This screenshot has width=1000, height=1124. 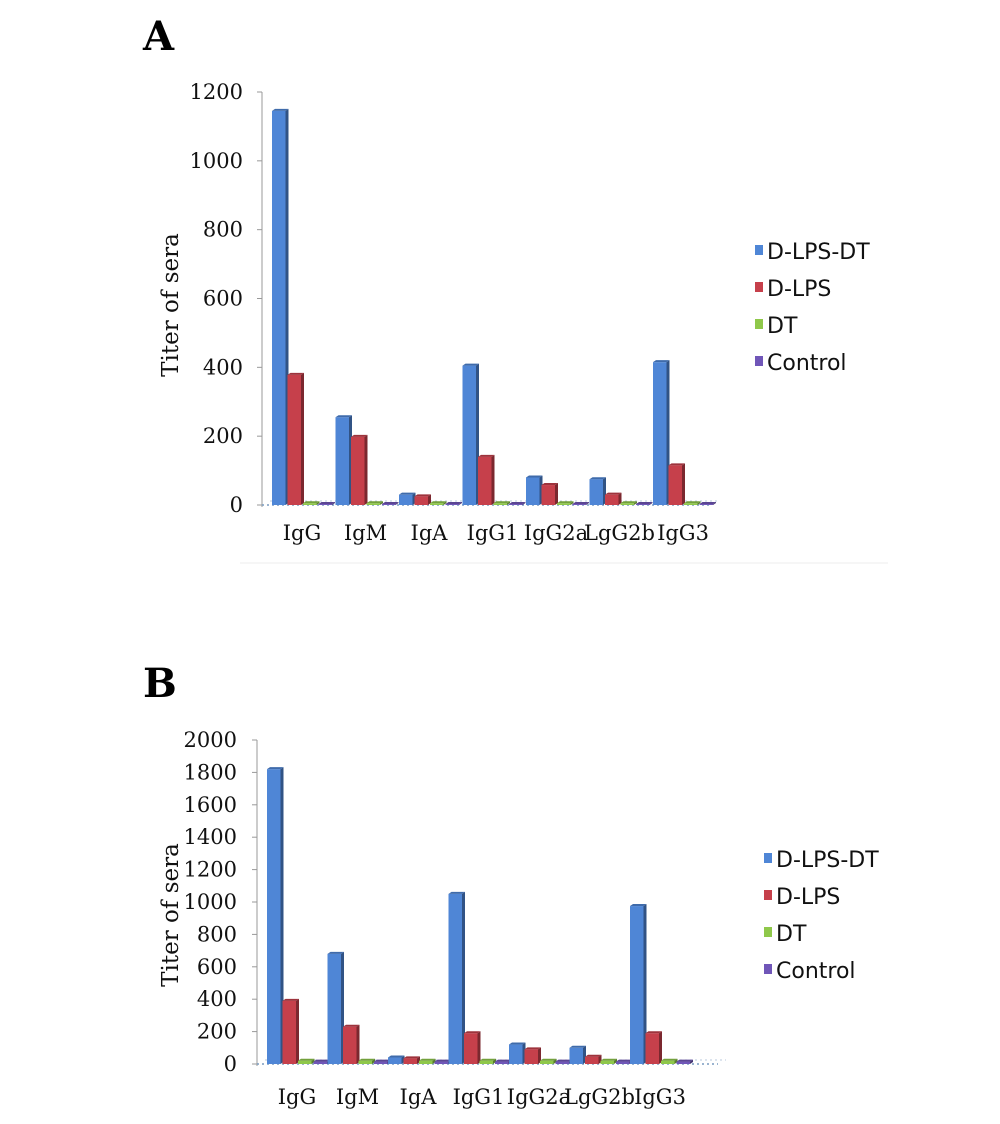 I want to click on y-tick-label: 600, so click(x=217, y=967).